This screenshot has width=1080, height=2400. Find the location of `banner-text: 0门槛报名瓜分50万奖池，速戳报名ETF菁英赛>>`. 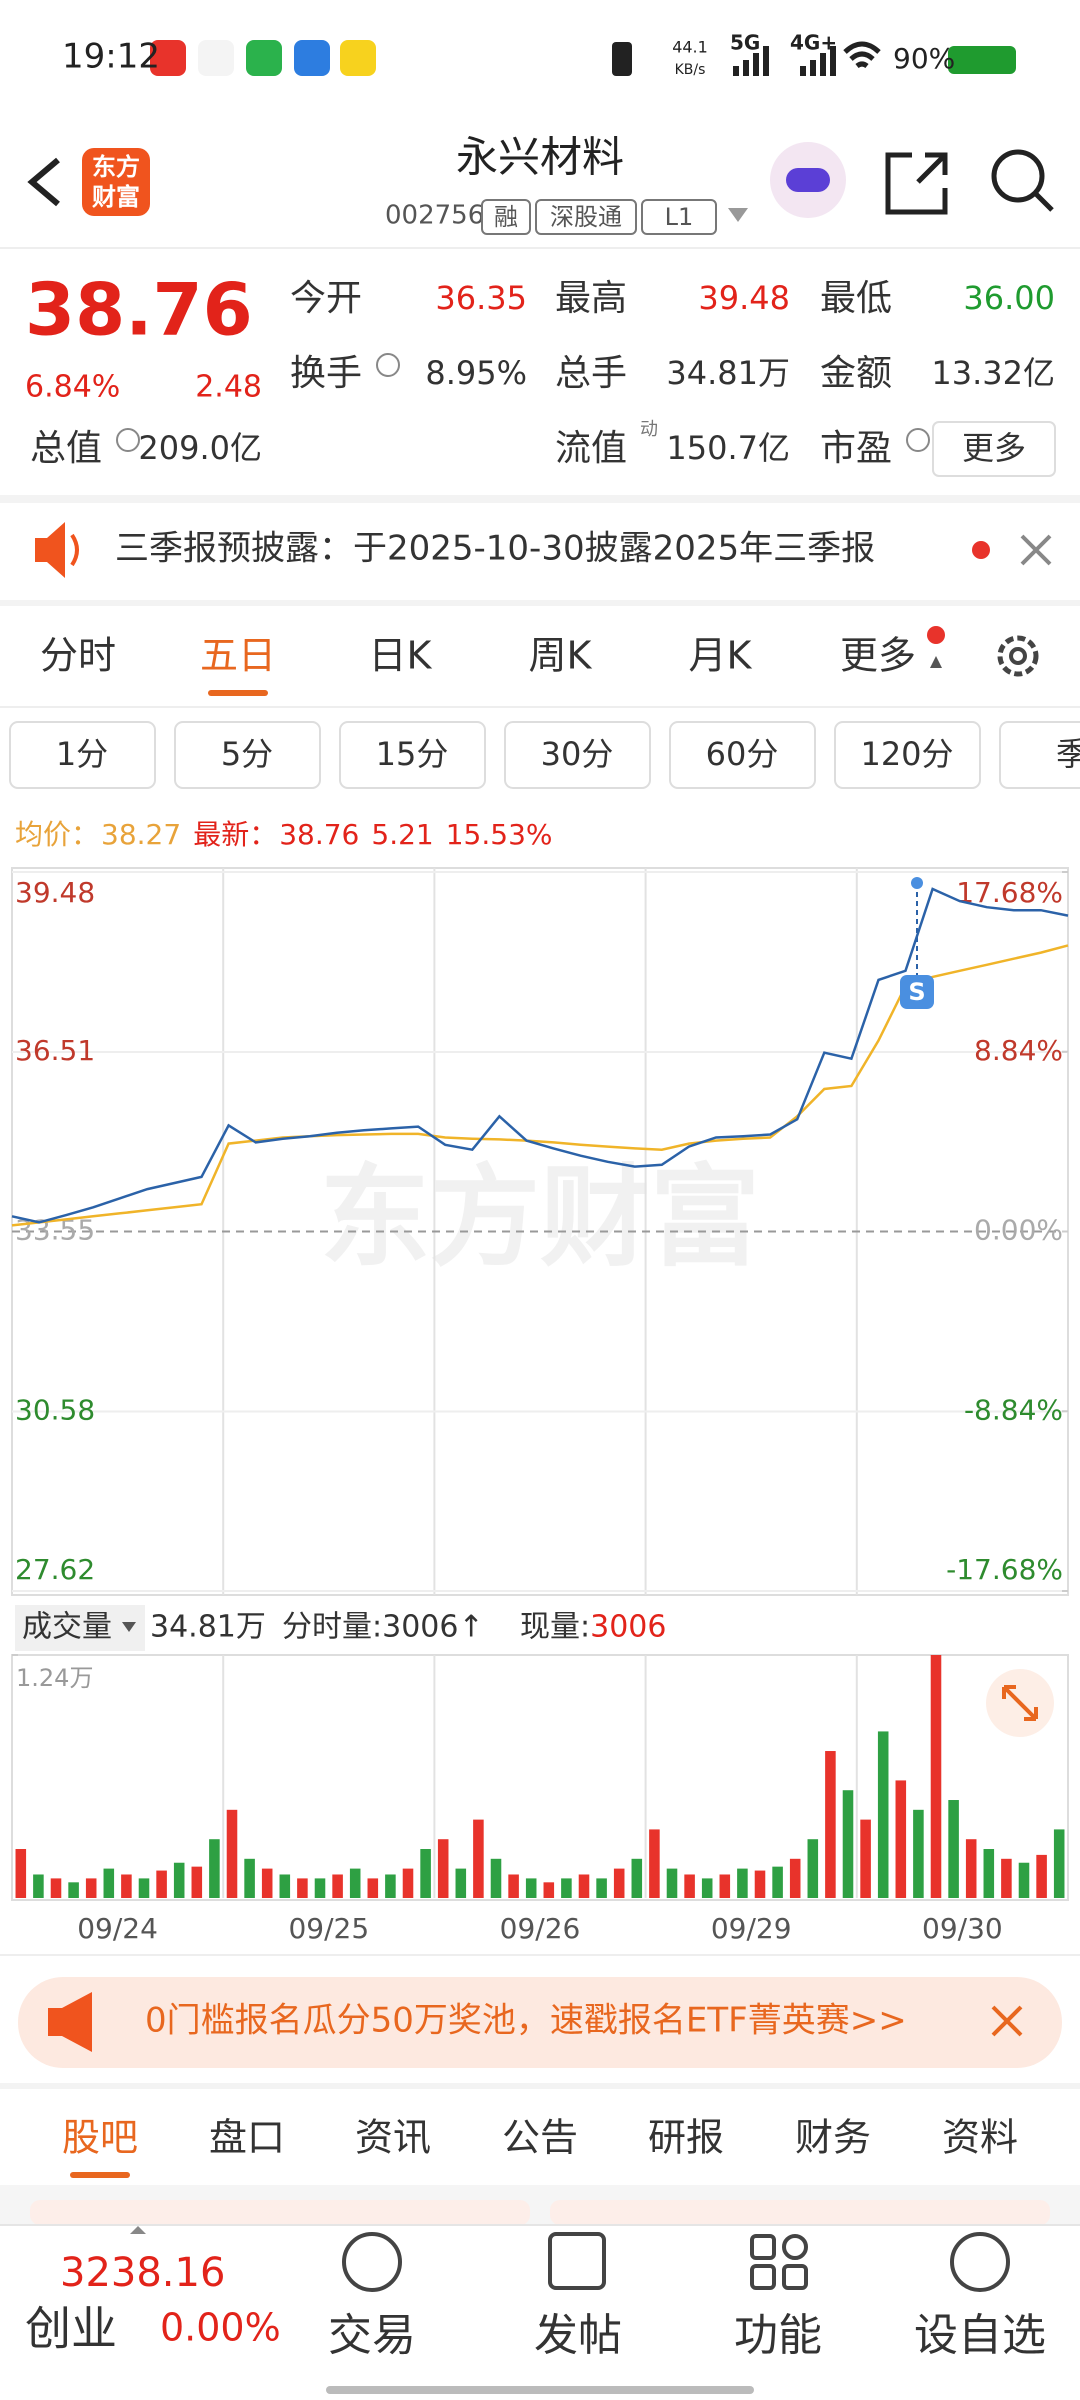

banner-text: 0门槛报名瓜分50万奖池，速戳报名ETF菁英赛>> is located at coordinates (526, 2021).